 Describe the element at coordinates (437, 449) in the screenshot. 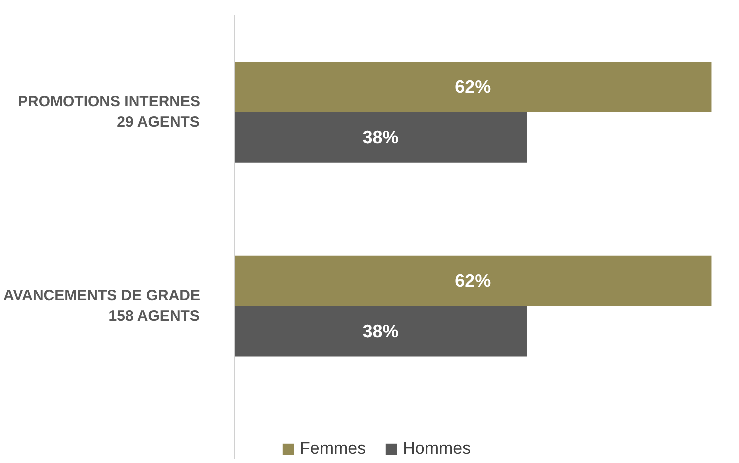

I see `legend-label: Hommes` at that location.